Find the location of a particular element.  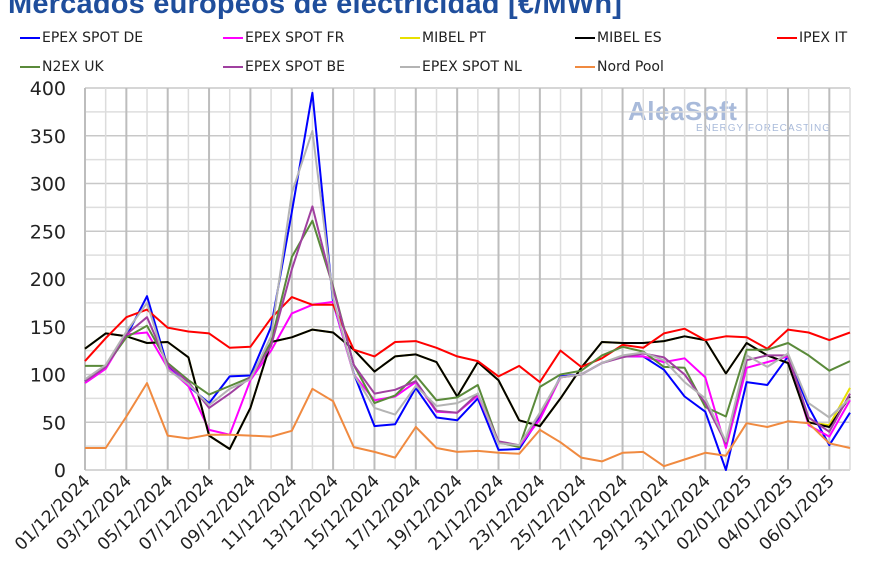

y-tick-label: 0 is located at coordinates (60, 471).